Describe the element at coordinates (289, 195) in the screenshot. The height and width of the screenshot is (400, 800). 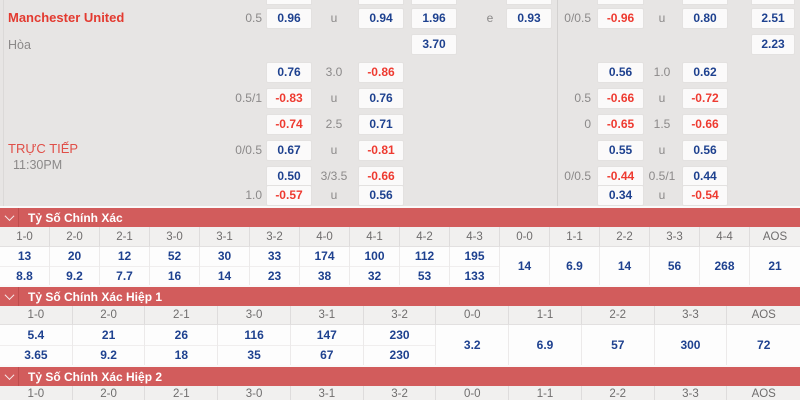
I see `odds-box: -0.57` at that location.